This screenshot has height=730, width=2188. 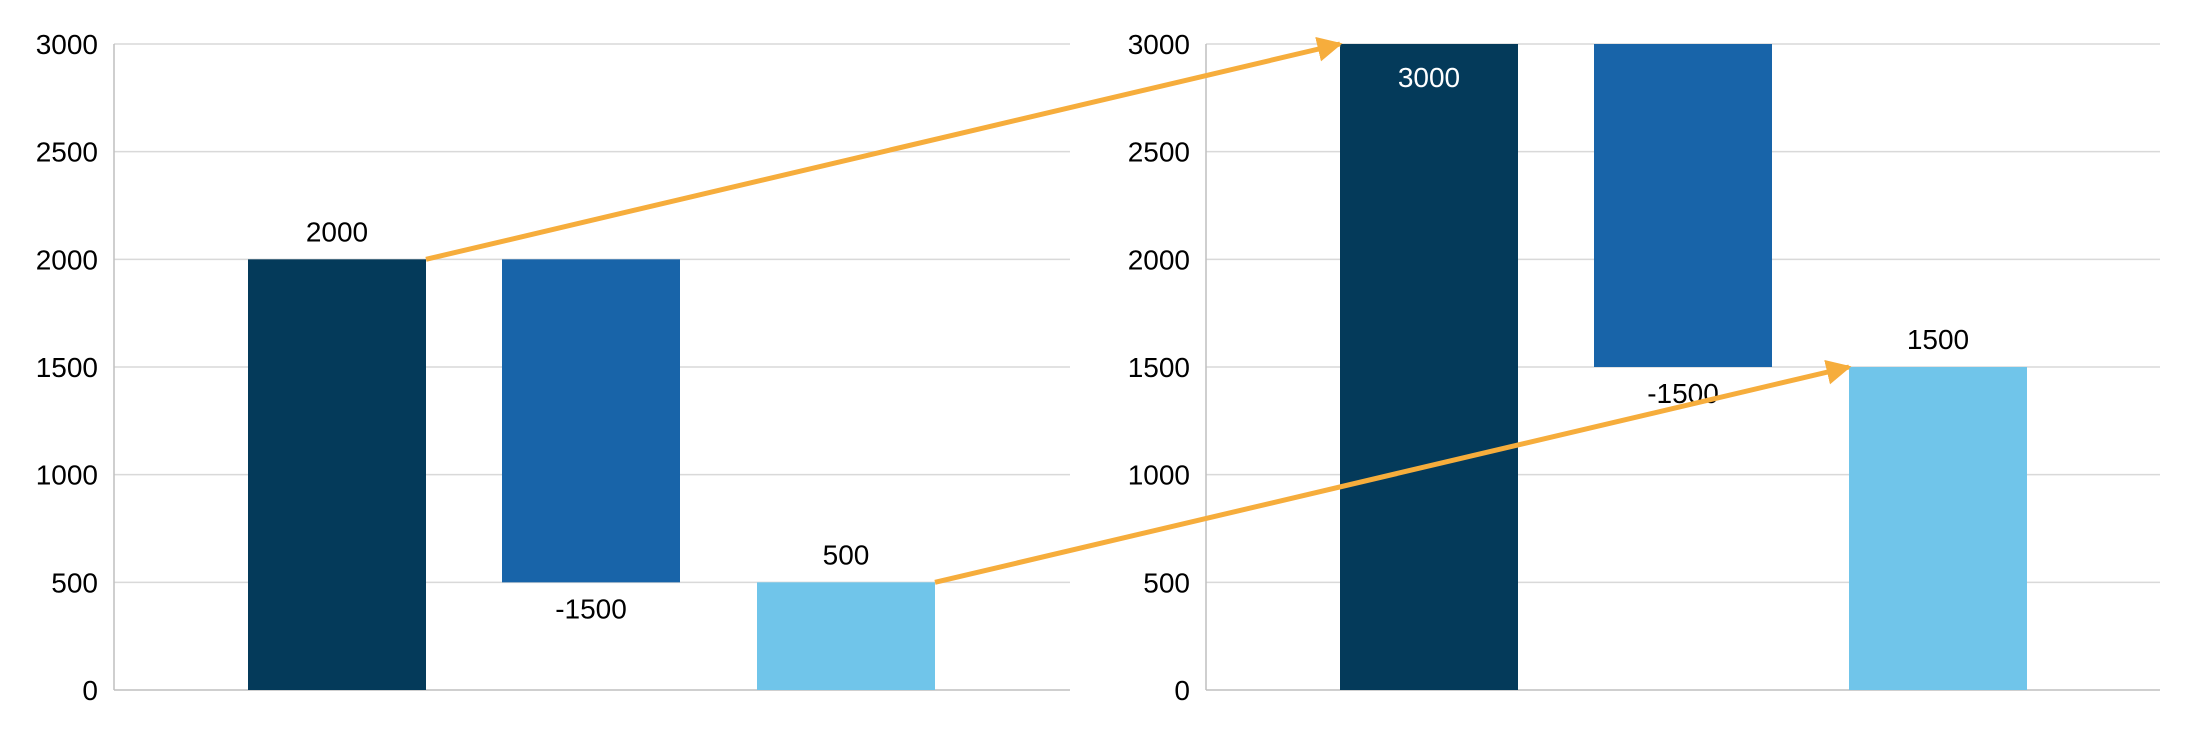 What do you see at coordinates (591, 608) in the screenshot?
I see `data-label: -1500` at bounding box center [591, 608].